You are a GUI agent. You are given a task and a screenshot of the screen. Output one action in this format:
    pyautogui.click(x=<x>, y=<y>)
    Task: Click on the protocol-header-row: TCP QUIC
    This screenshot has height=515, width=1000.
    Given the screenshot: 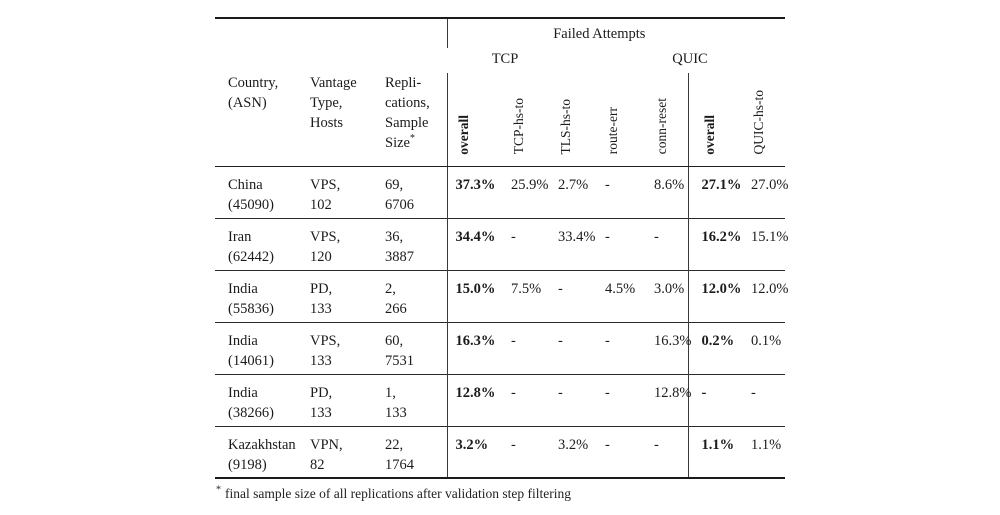 What is the action you would take?
    pyautogui.click(x=500, y=60)
    